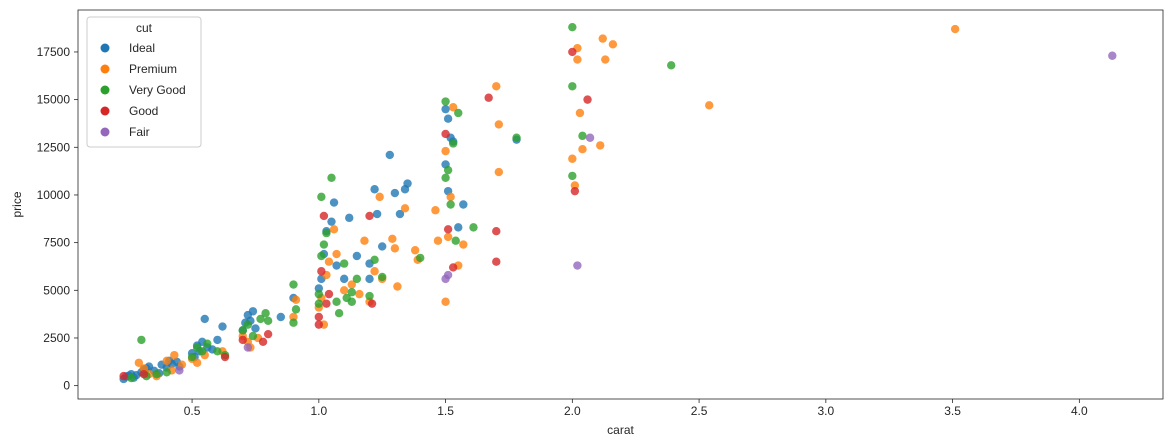 The width and height of the screenshot is (1173, 448). I want to click on x-tick-label-5: 3.0, so click(825, 411).